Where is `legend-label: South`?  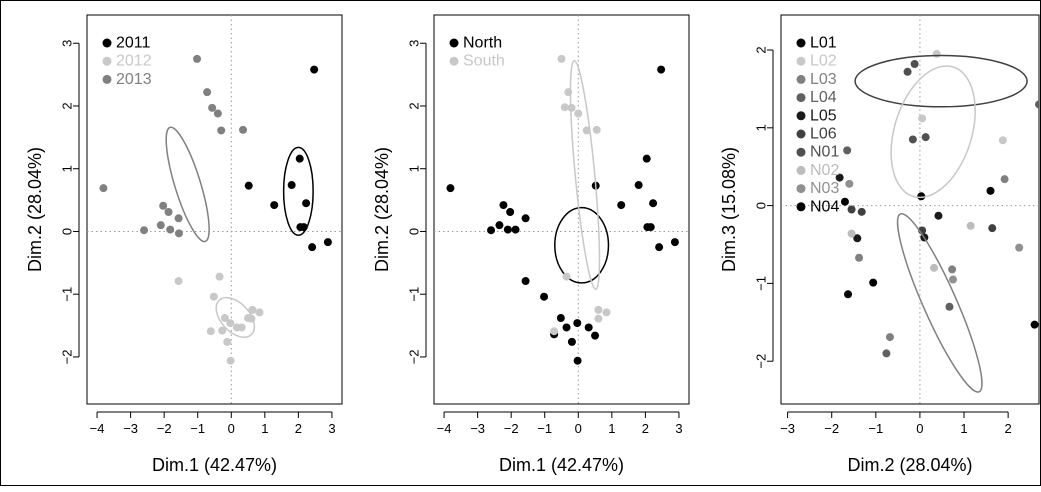 legend-label: South is located at coordinates (484, 61).